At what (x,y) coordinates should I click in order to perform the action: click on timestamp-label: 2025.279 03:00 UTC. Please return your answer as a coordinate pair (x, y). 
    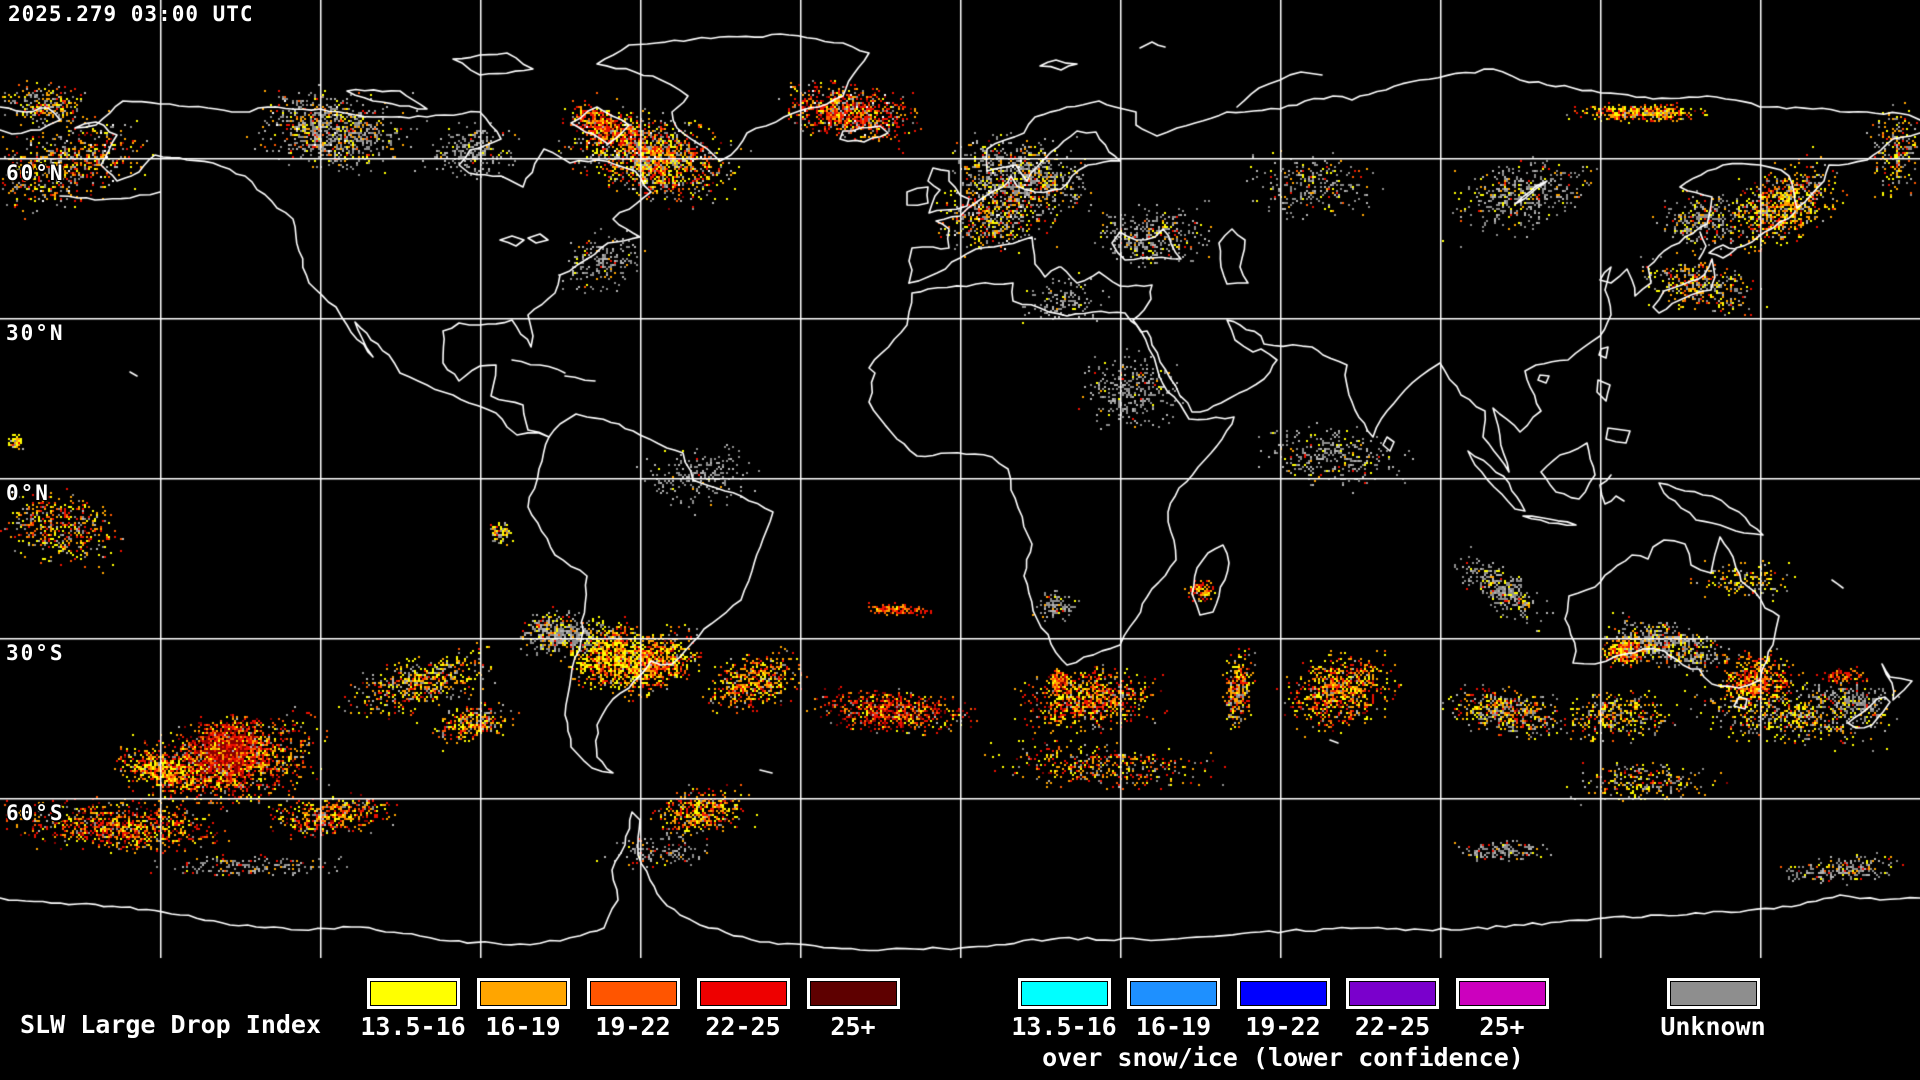
    Looking at the image, I should click on (131, 14).